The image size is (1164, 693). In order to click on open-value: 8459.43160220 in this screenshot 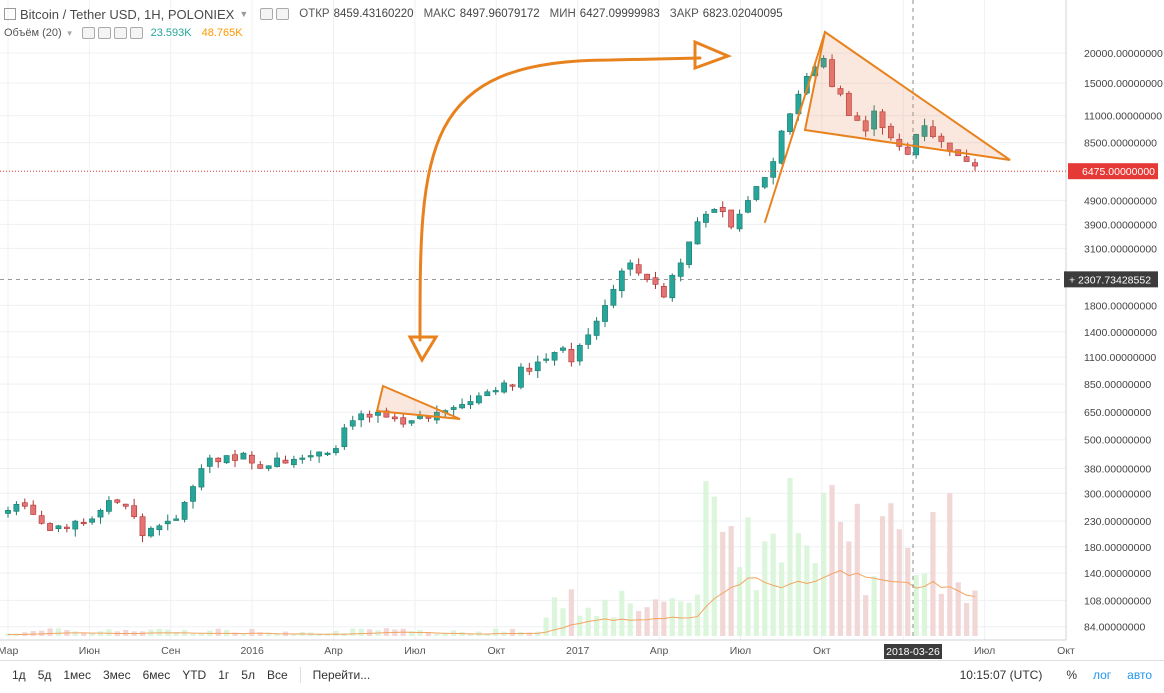, I will do `click(373, 14)`.